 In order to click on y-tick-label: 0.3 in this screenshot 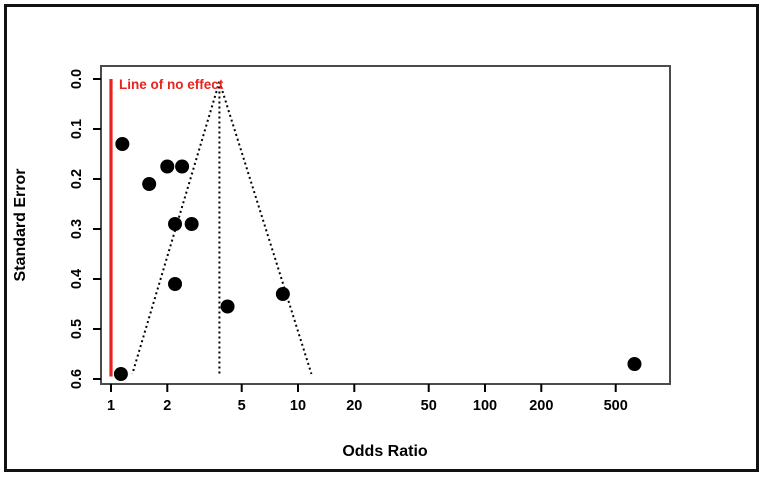, I will do `click(77, 229)`.